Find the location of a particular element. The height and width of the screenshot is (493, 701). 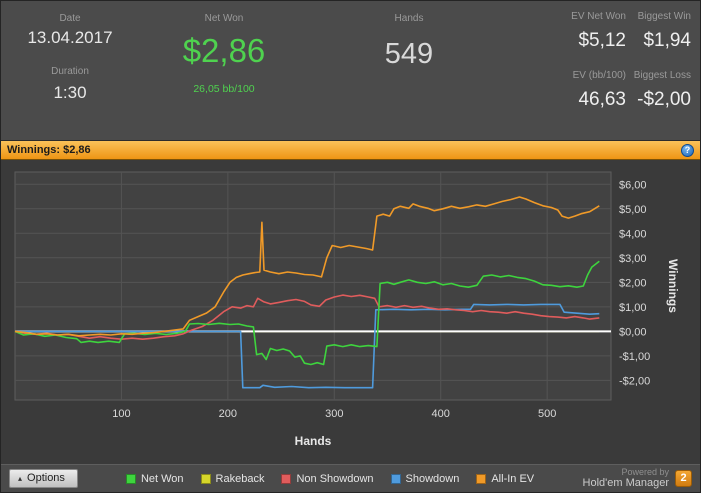

y-tick-label: -$2,00 is located at coordinates (634, 381).